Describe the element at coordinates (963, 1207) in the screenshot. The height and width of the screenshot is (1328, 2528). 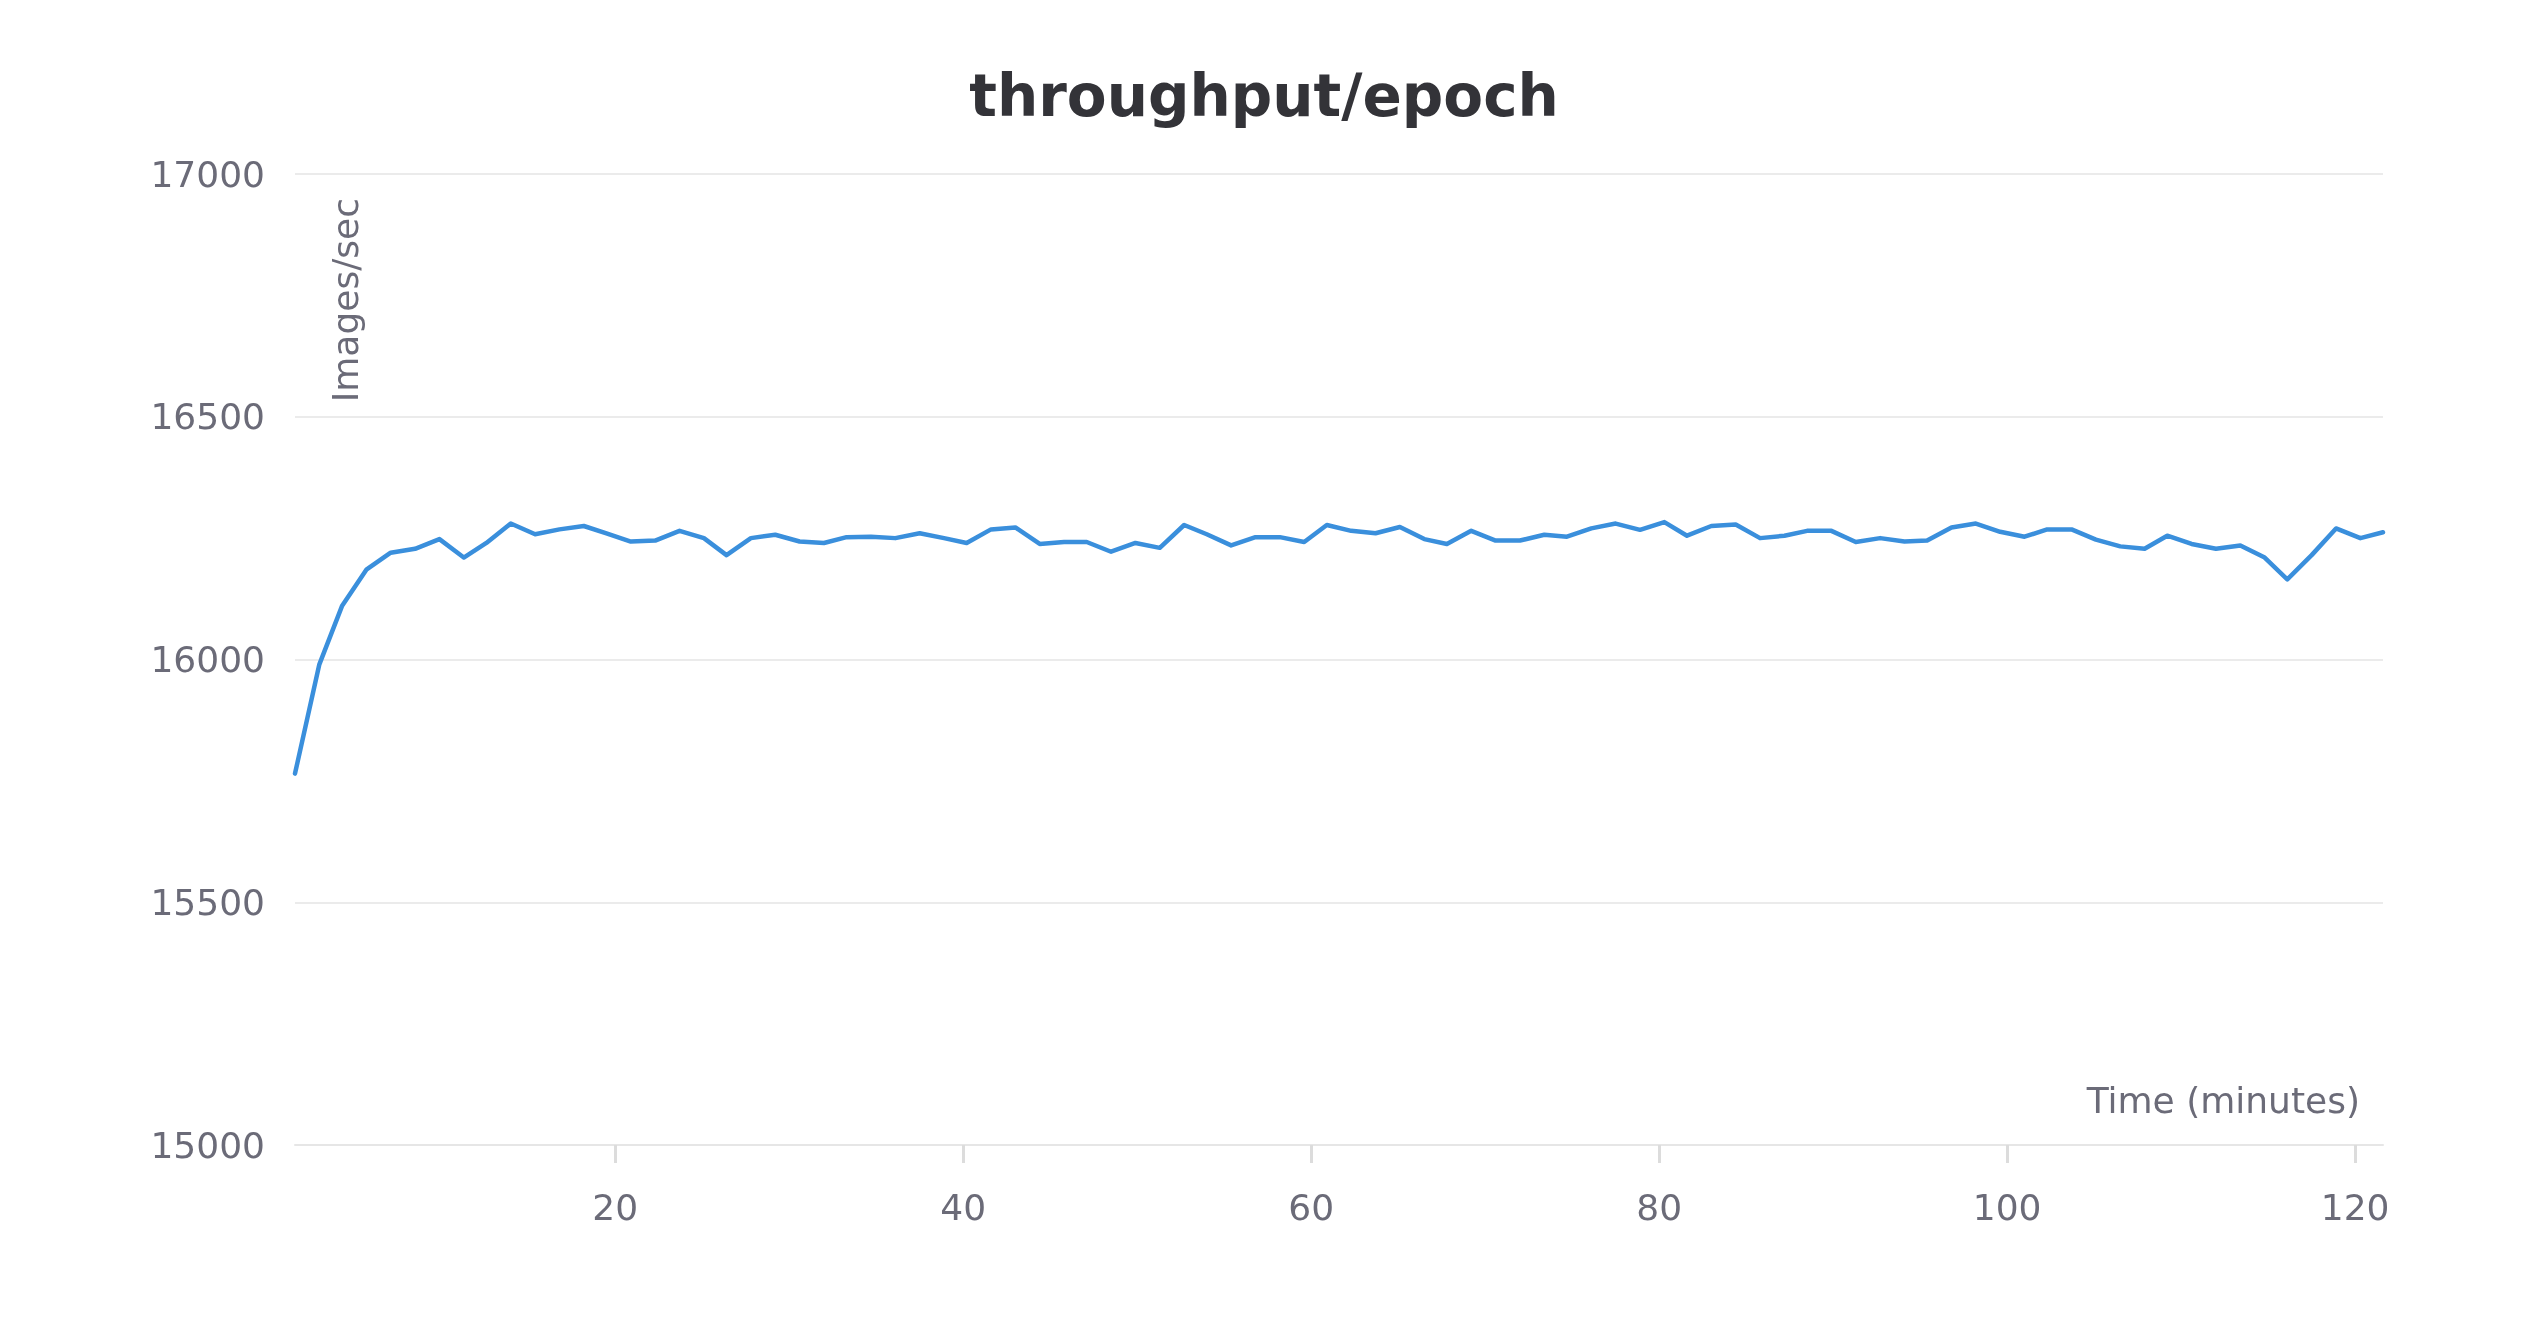
I see `x-tick-label: 40` at that location.